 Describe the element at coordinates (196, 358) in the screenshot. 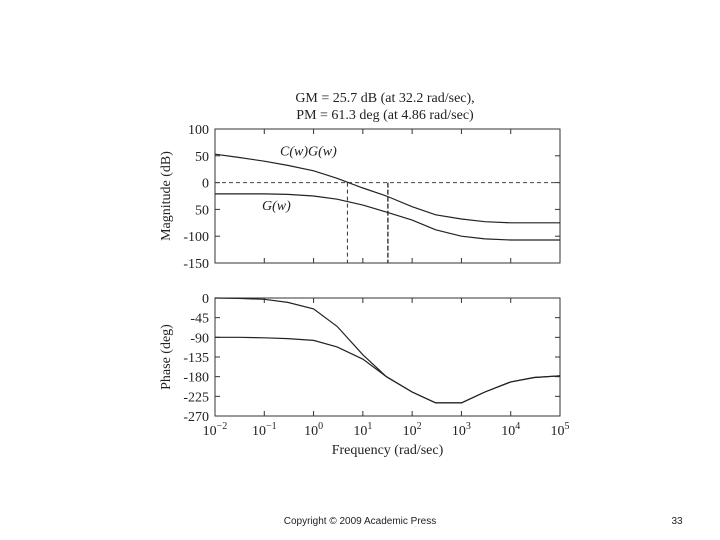

I see `y-tick-label: -135` at that location.